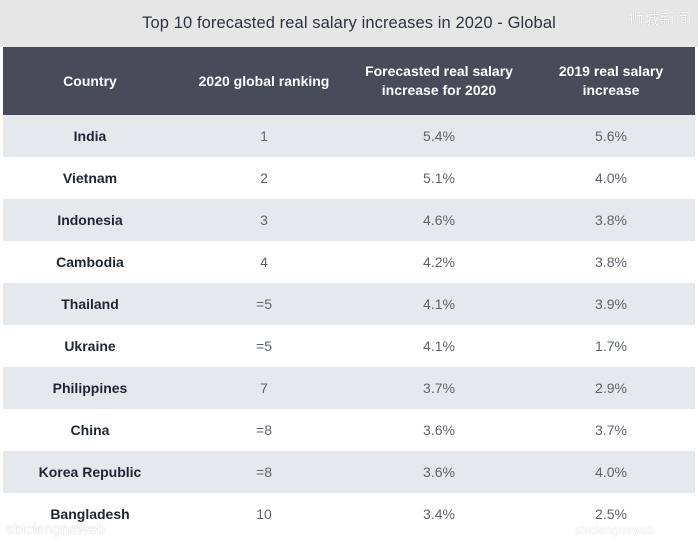 The image size is (698, 541). I want to click on cell-country: India, so click(90, 136).